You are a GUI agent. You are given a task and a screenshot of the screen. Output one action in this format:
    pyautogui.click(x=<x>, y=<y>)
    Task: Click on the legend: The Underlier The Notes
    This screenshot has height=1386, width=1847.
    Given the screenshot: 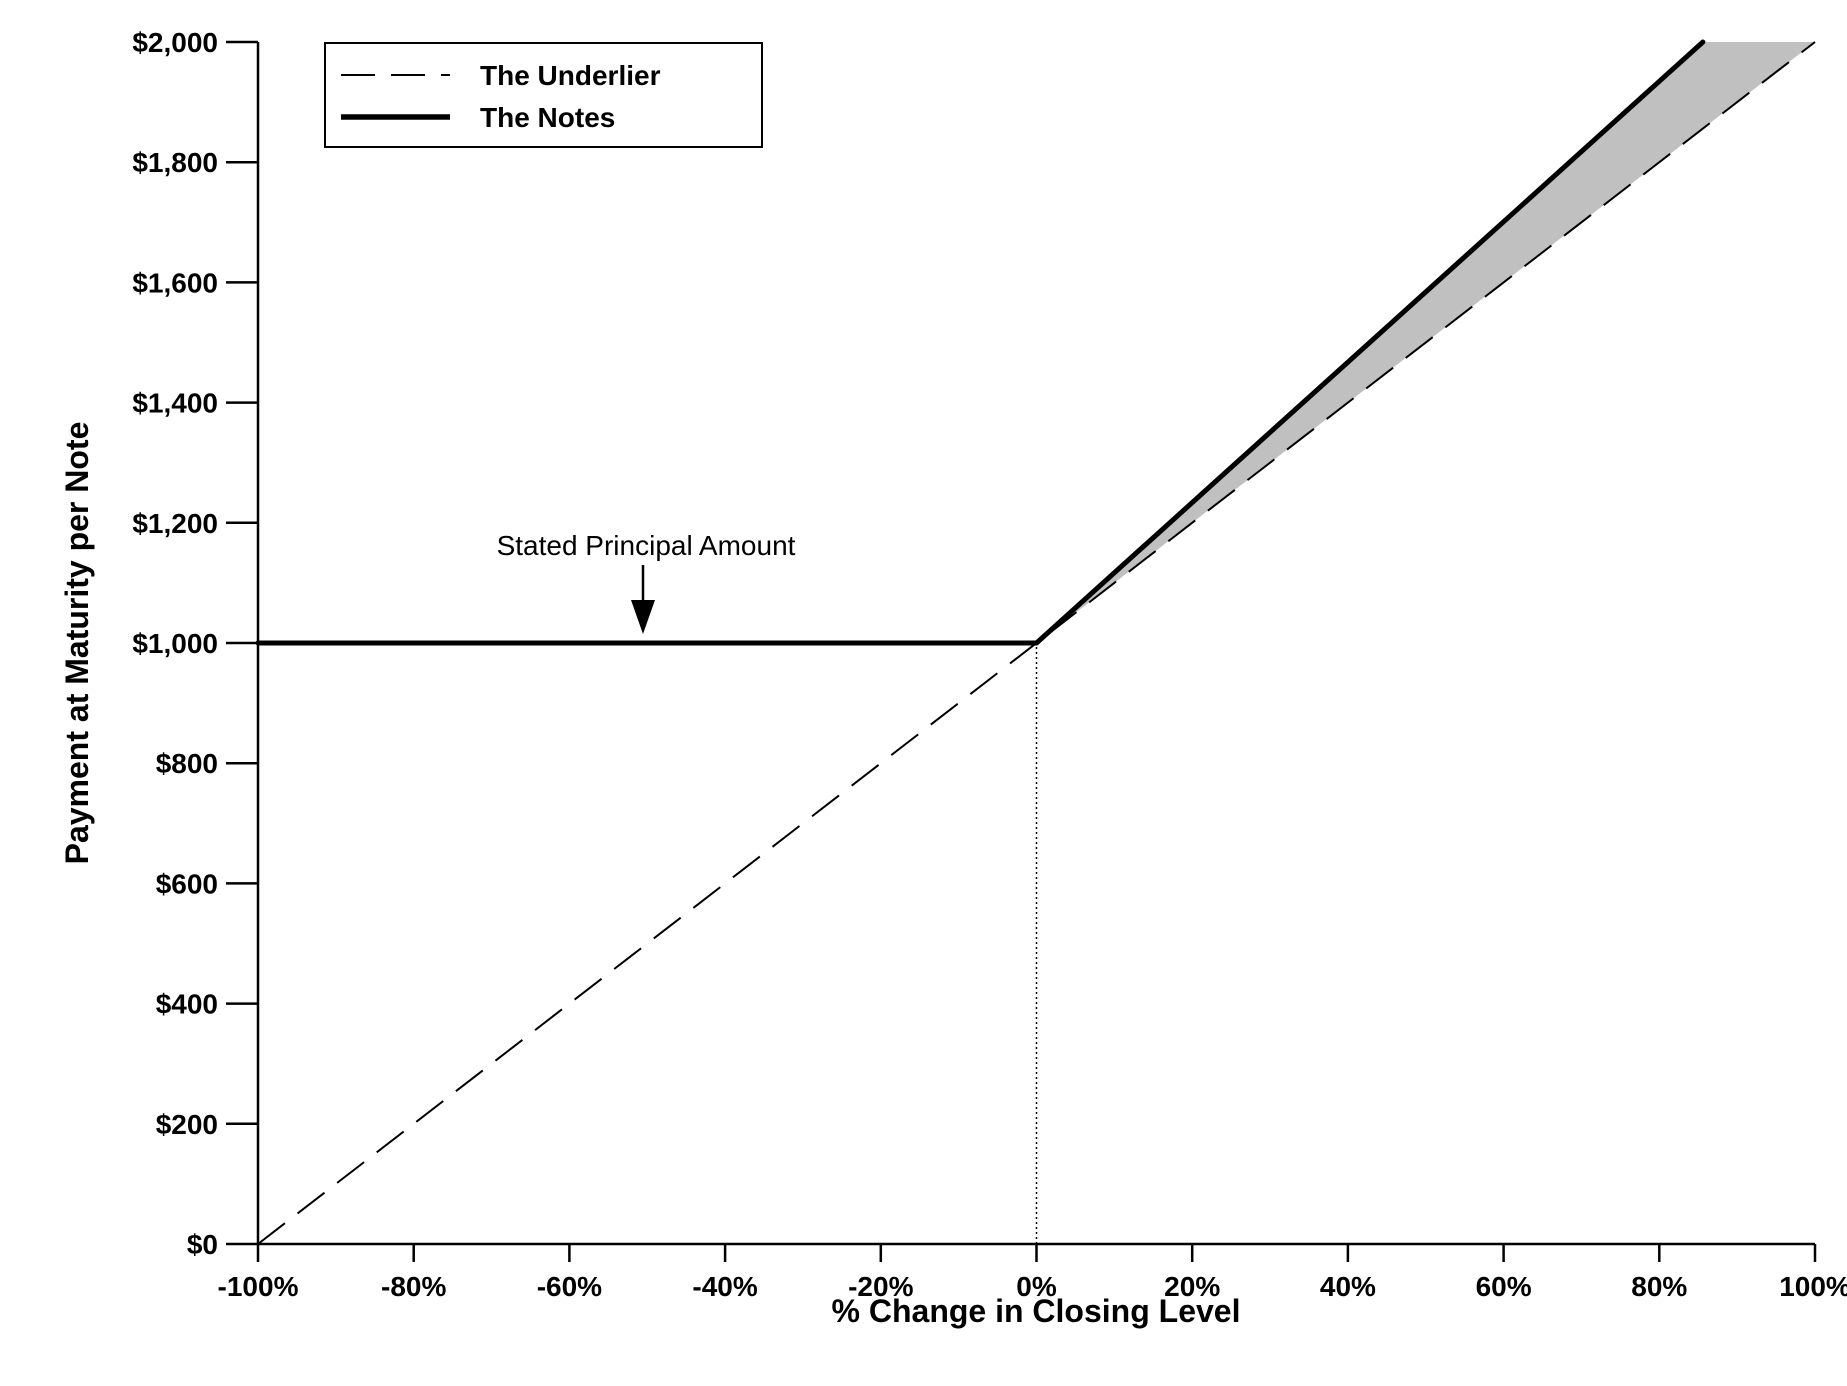 What is the action you would take?
    pyautogui.click(x=543, y=95)
    